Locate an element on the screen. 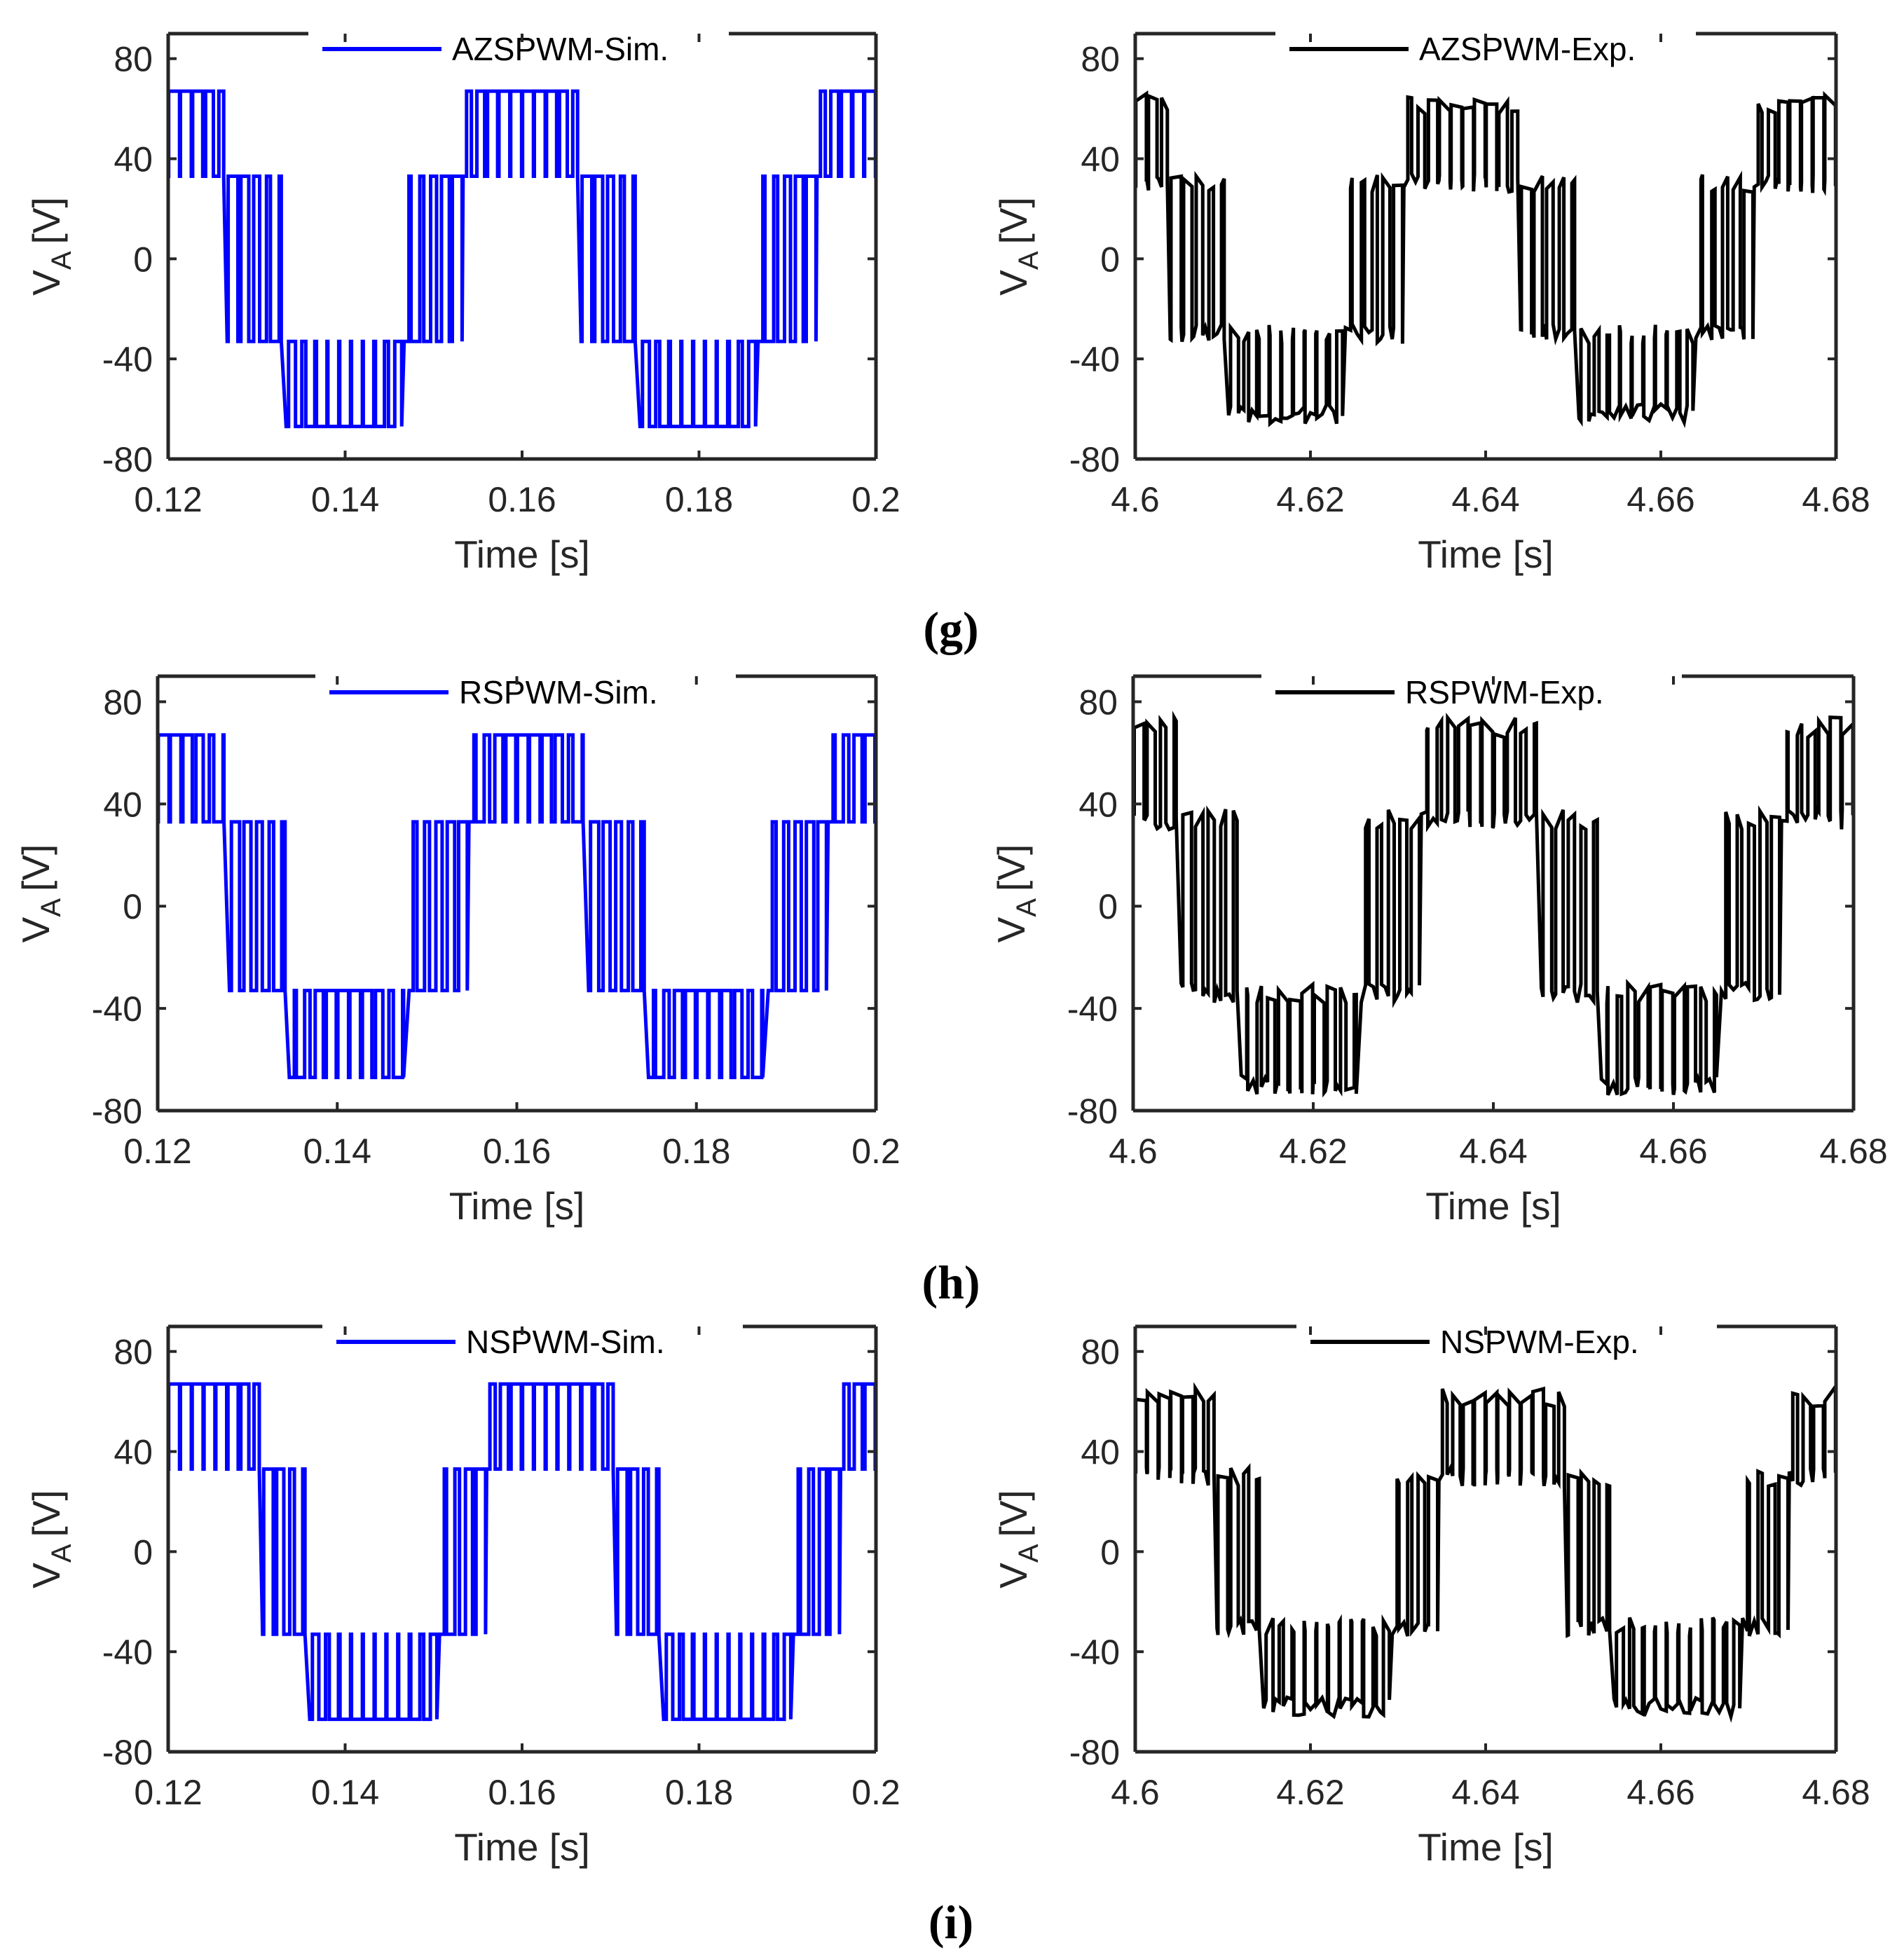 This screenshot has width=1904, height=1955. caption-h: (h) is located at coordinates (951, 1282).